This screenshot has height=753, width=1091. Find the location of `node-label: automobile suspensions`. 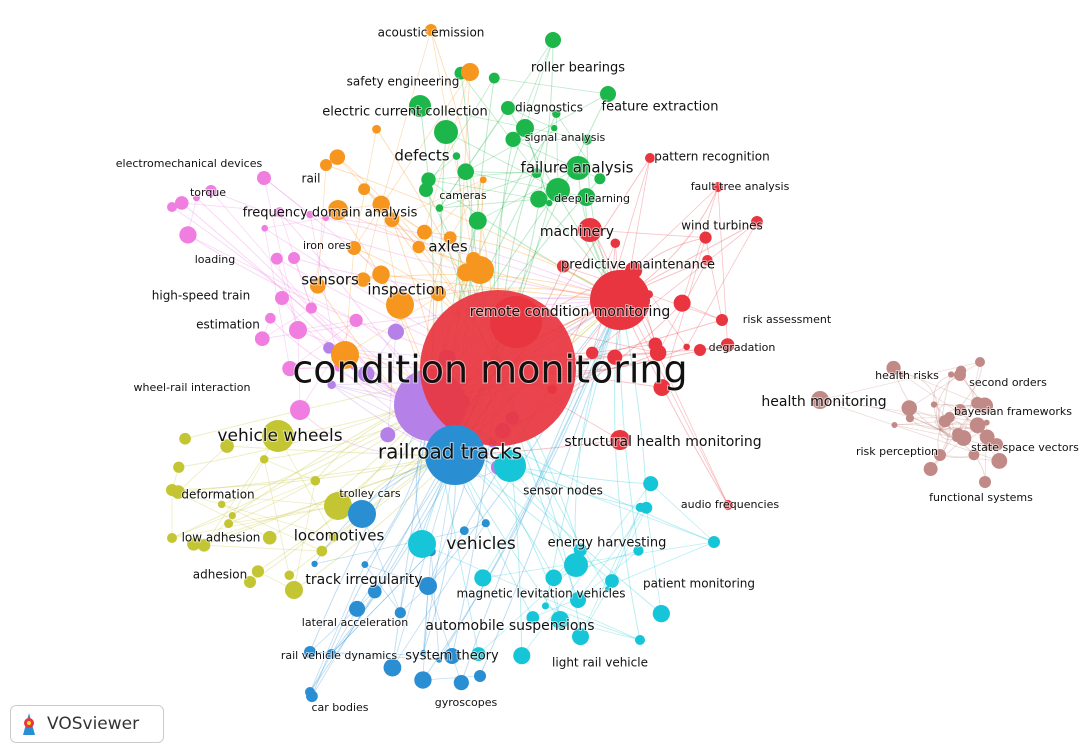

node-label: automobile suspensions is located at coordinates (509, 626).